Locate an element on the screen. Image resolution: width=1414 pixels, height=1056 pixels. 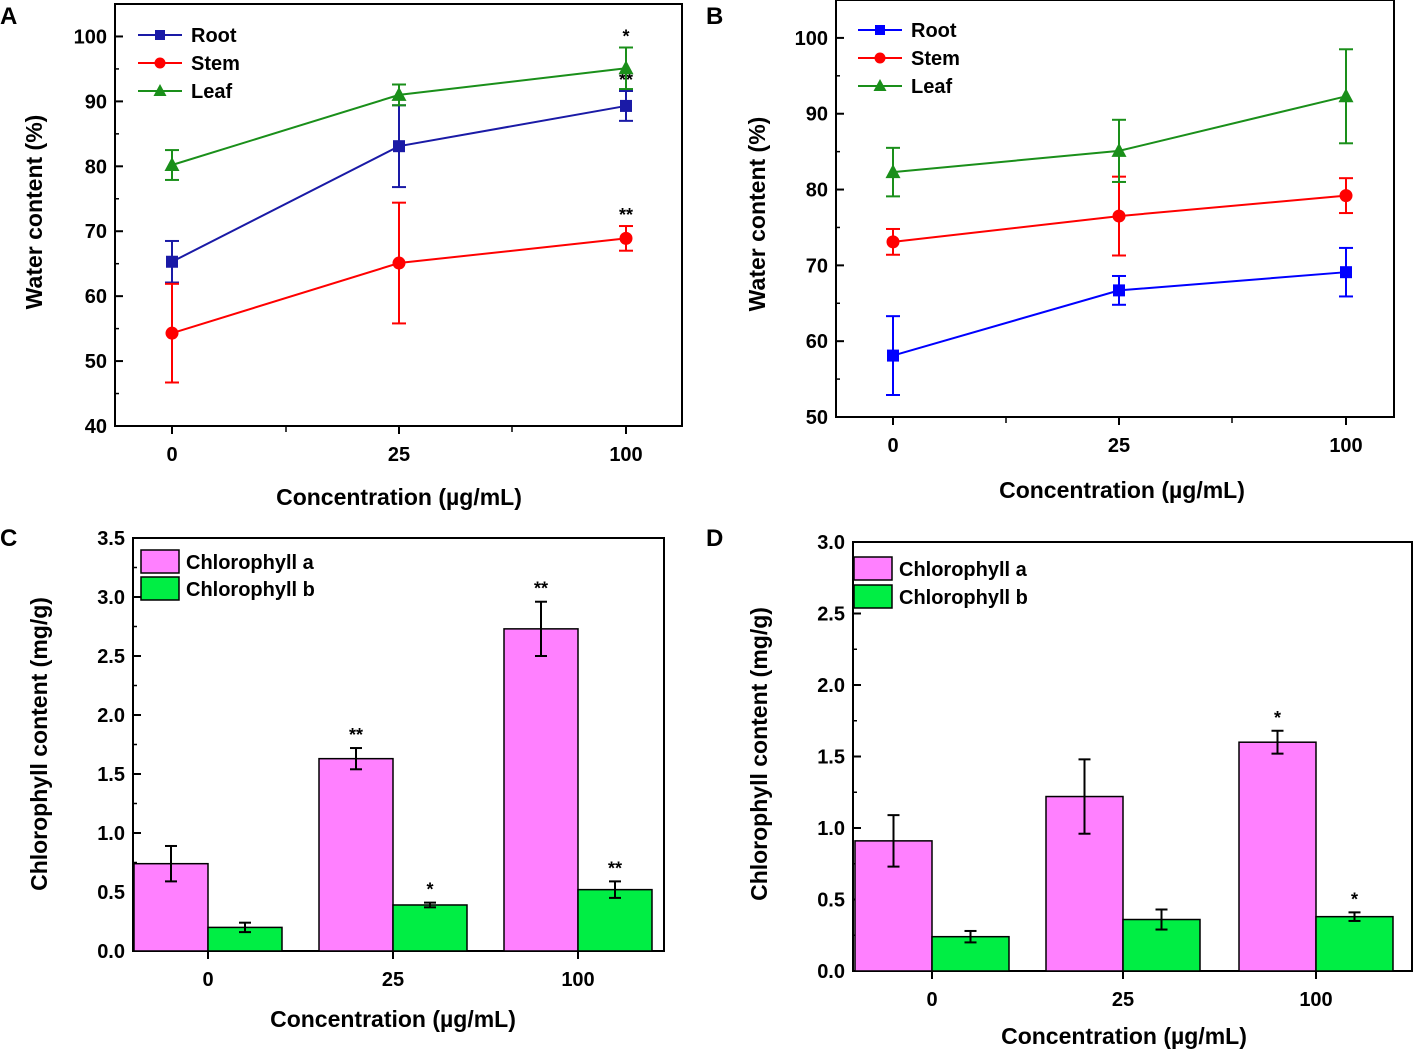
panel-c-ytick-label: 3.5 is located at coordinates (111, 539).